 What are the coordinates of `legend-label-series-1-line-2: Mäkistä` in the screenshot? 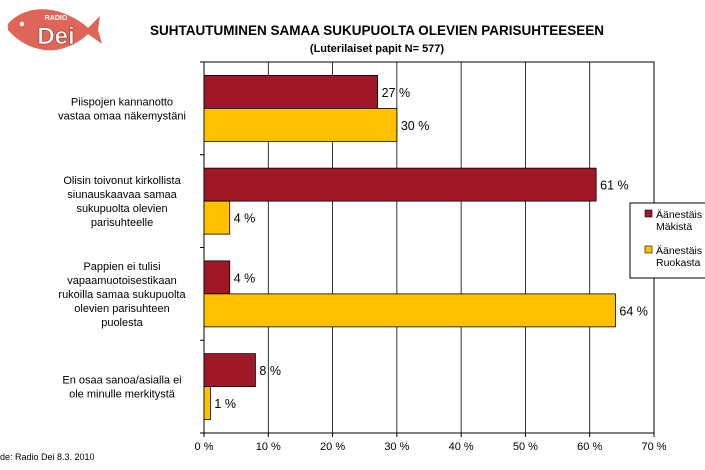 It's located at (674, 227).